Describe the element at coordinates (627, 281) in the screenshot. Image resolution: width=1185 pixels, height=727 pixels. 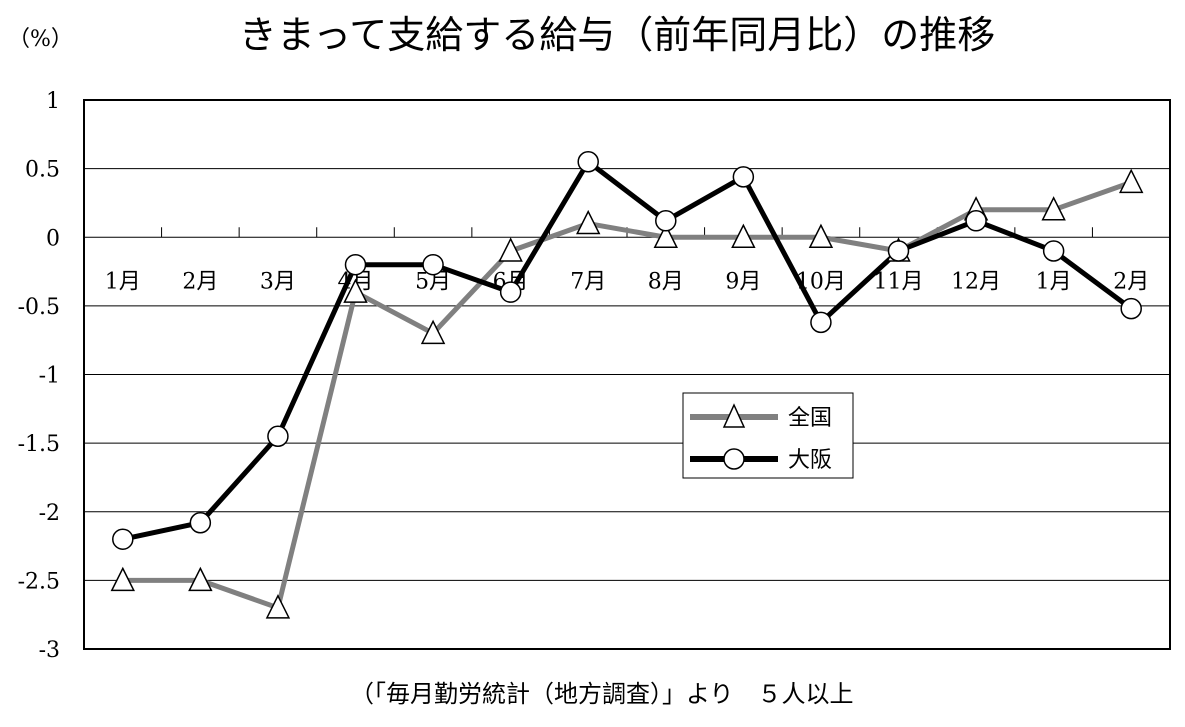
I see `x-axis-tick-labels: 1月2月3月4月5月6月7月8月9月10月11月12月1月2月` at that location.